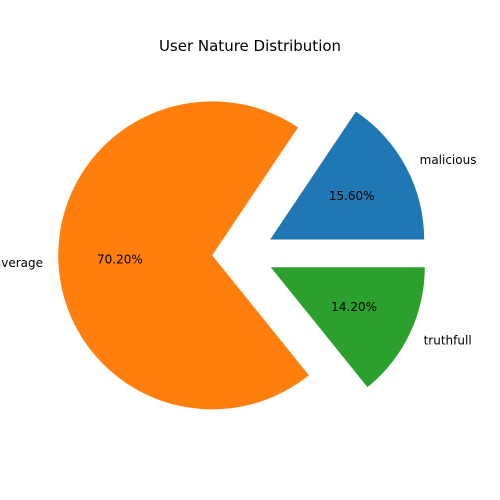 The height and width of the screenshot is (500, 500). What do you see at coordinates (448, 340) in the screenshot?
I see `slice-label-truthfull: truthfull` at bounding box center [448, 340].